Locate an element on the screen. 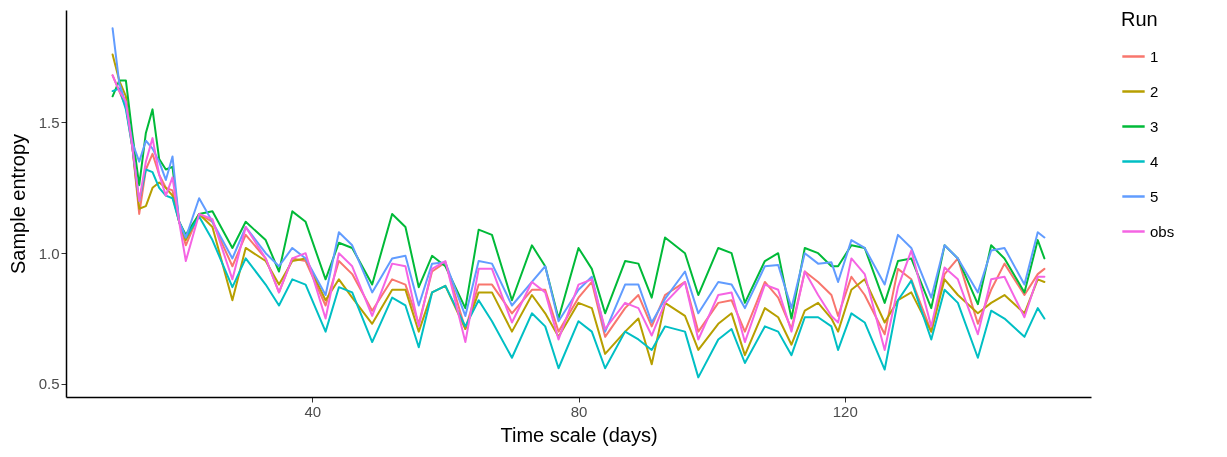 This screenshot has height=457, width=1227. legend-label: 4 is located at coordinates (1154, 161).